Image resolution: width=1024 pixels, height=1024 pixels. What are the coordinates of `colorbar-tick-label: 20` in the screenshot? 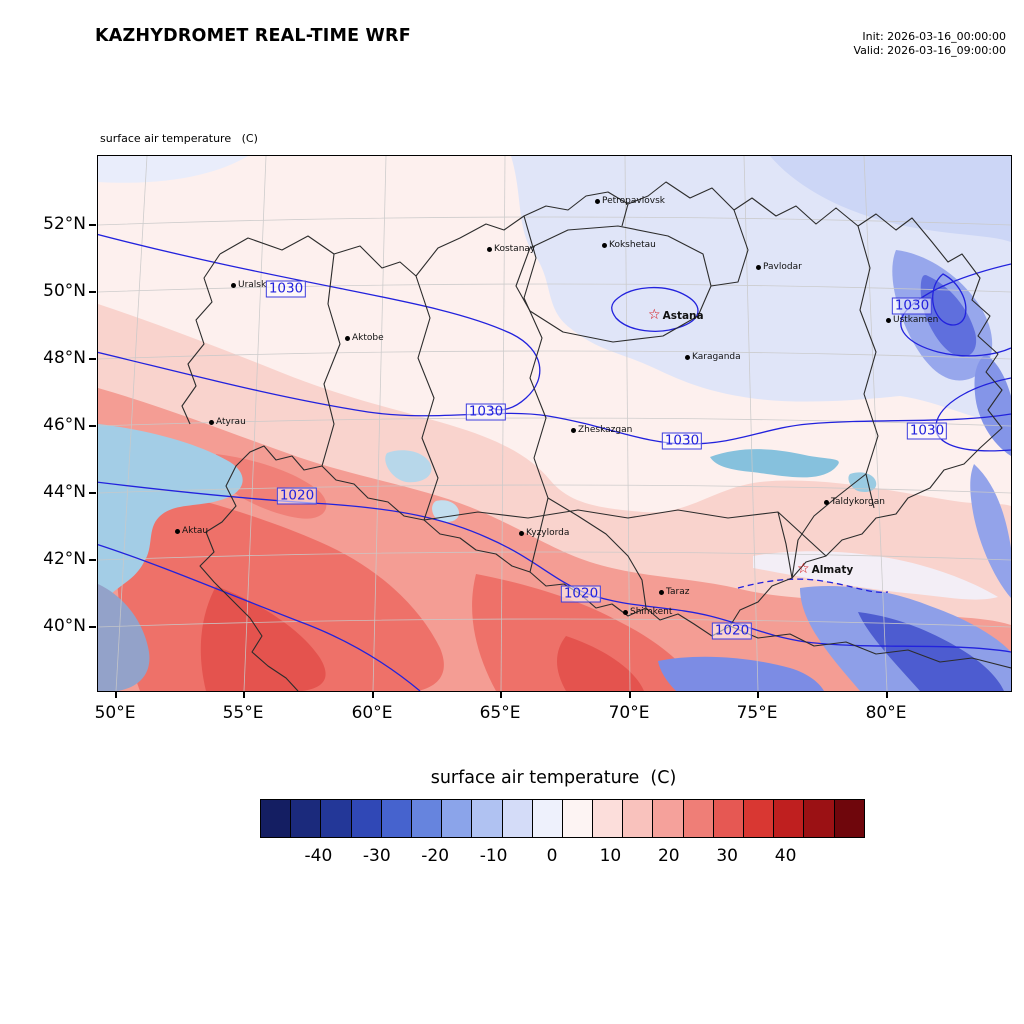 It's located at (668, 856).